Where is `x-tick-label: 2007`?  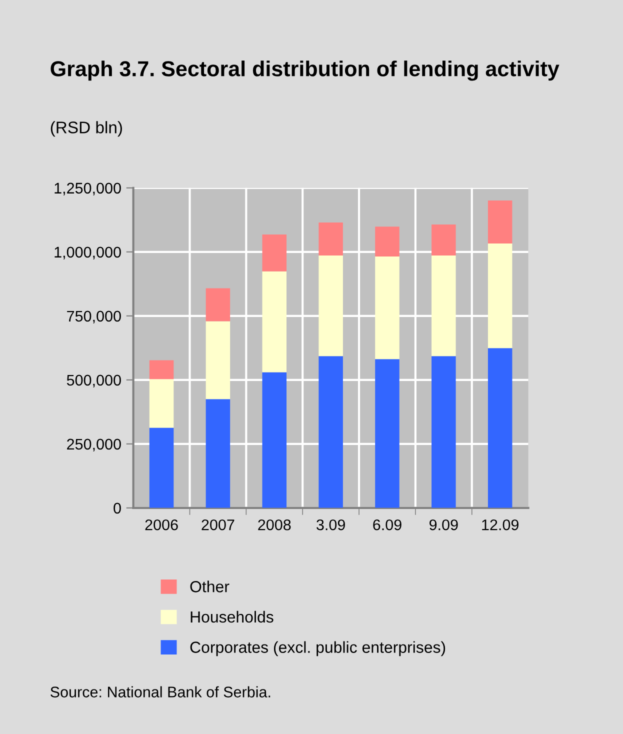 x-tick-label: 2007 is located at coordinates (218, 524).